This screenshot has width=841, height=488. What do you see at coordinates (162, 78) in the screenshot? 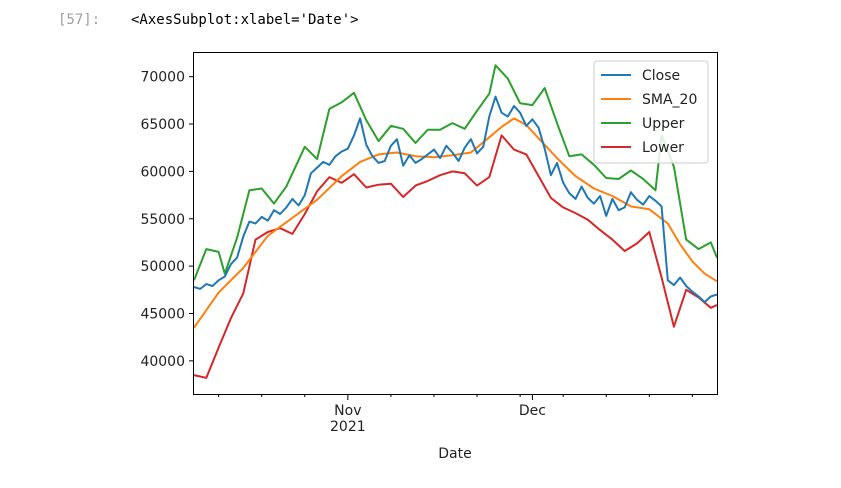
I see `y-tick-label: 70000` at bounding box center [162, 78].